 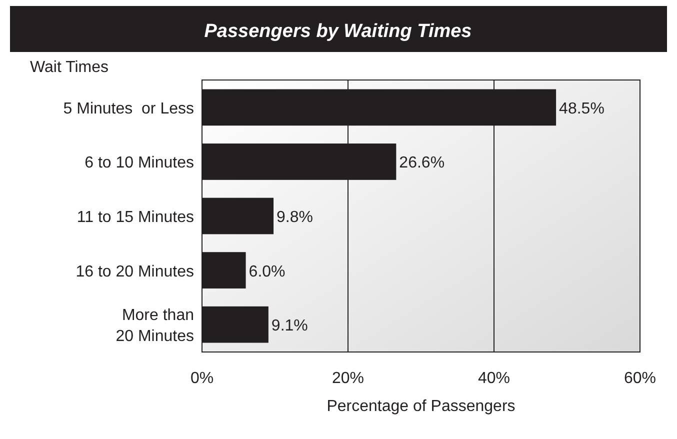 I want to click on data-label: 9.8%, so click(x=295, y=217).